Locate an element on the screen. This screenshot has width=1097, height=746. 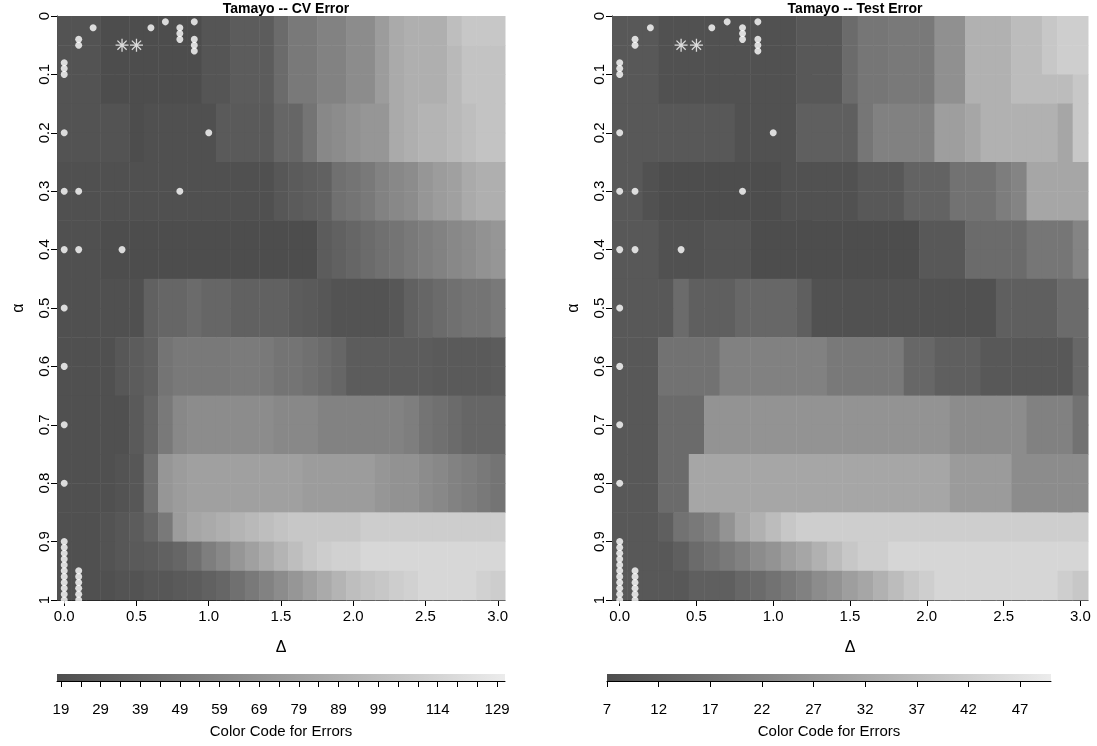
color-bar-label: 79 is located at coordinates (299, 708).